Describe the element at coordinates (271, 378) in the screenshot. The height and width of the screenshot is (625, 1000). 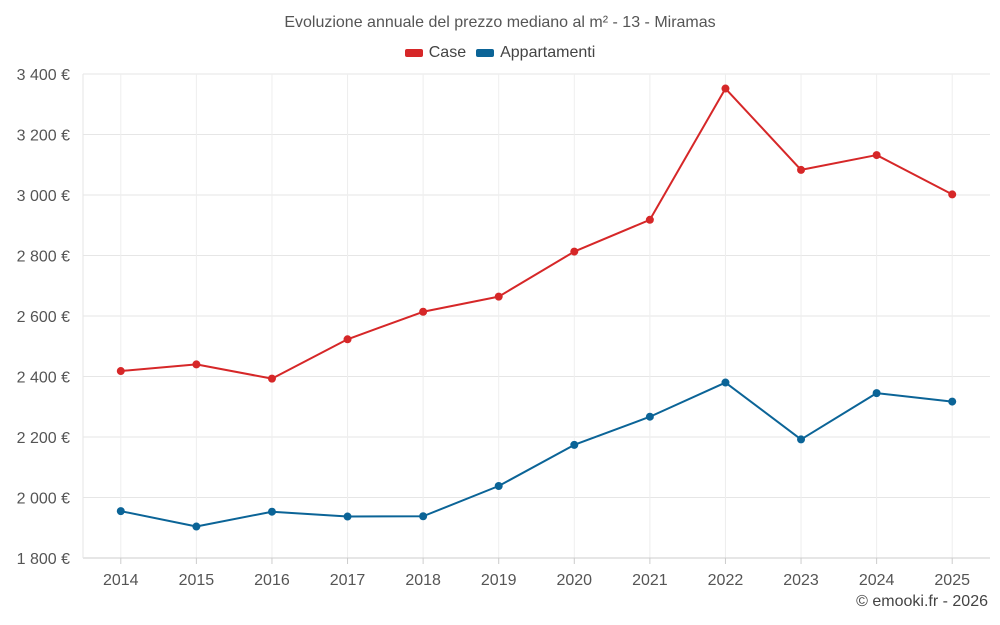
I see `data-point-case-2016` at that location.